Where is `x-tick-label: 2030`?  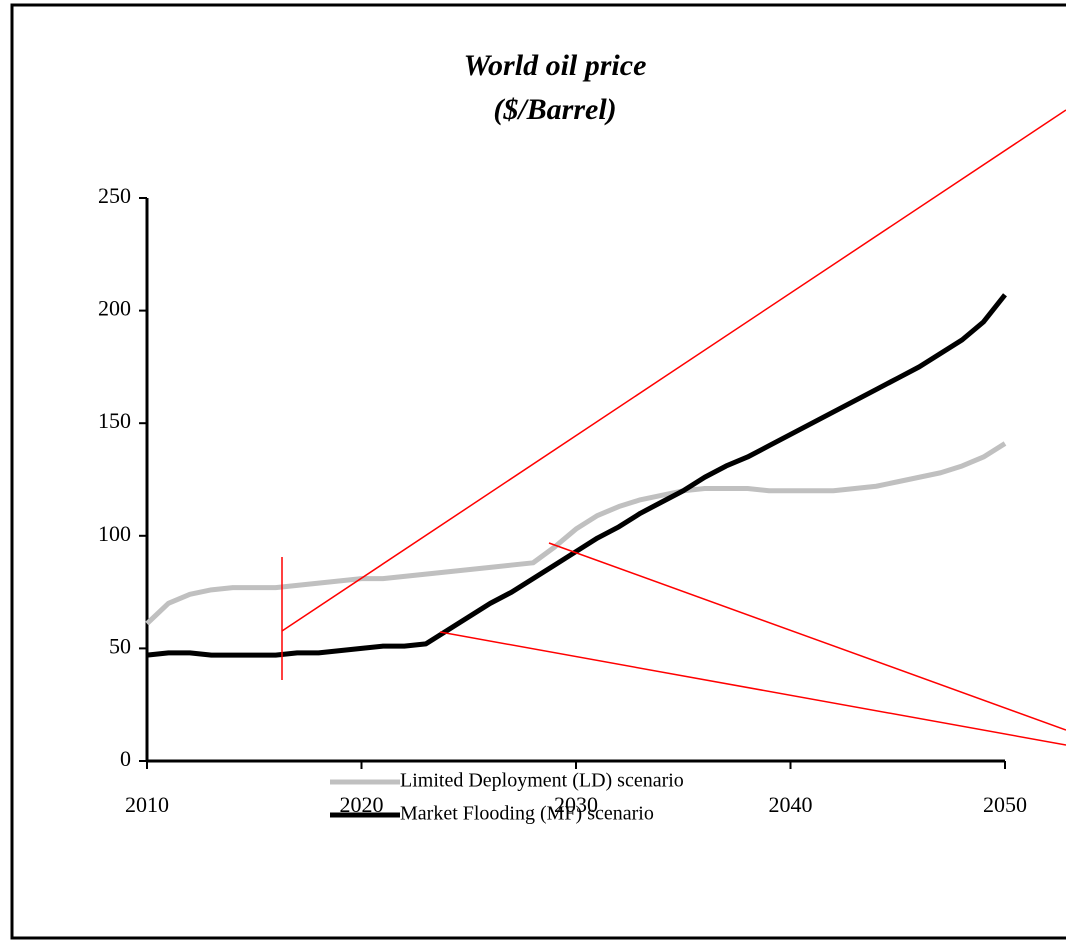
x-tick-label: 2030 is located at coordinates (576, 804).